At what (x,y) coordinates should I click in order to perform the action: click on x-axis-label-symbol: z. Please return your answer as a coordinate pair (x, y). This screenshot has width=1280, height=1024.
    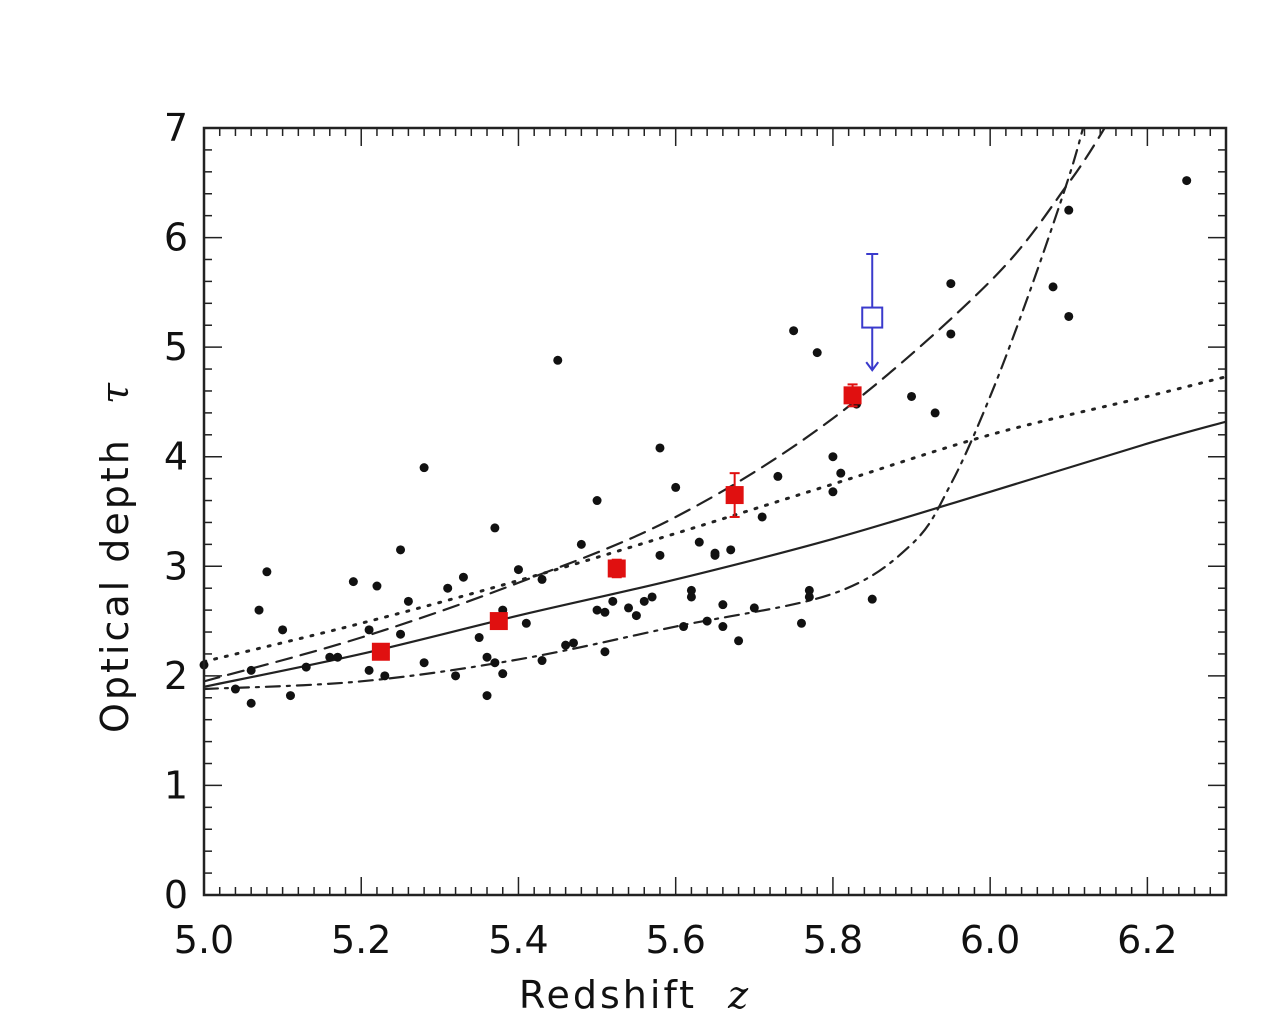
    Looking at the image, I should click on (739, 995).